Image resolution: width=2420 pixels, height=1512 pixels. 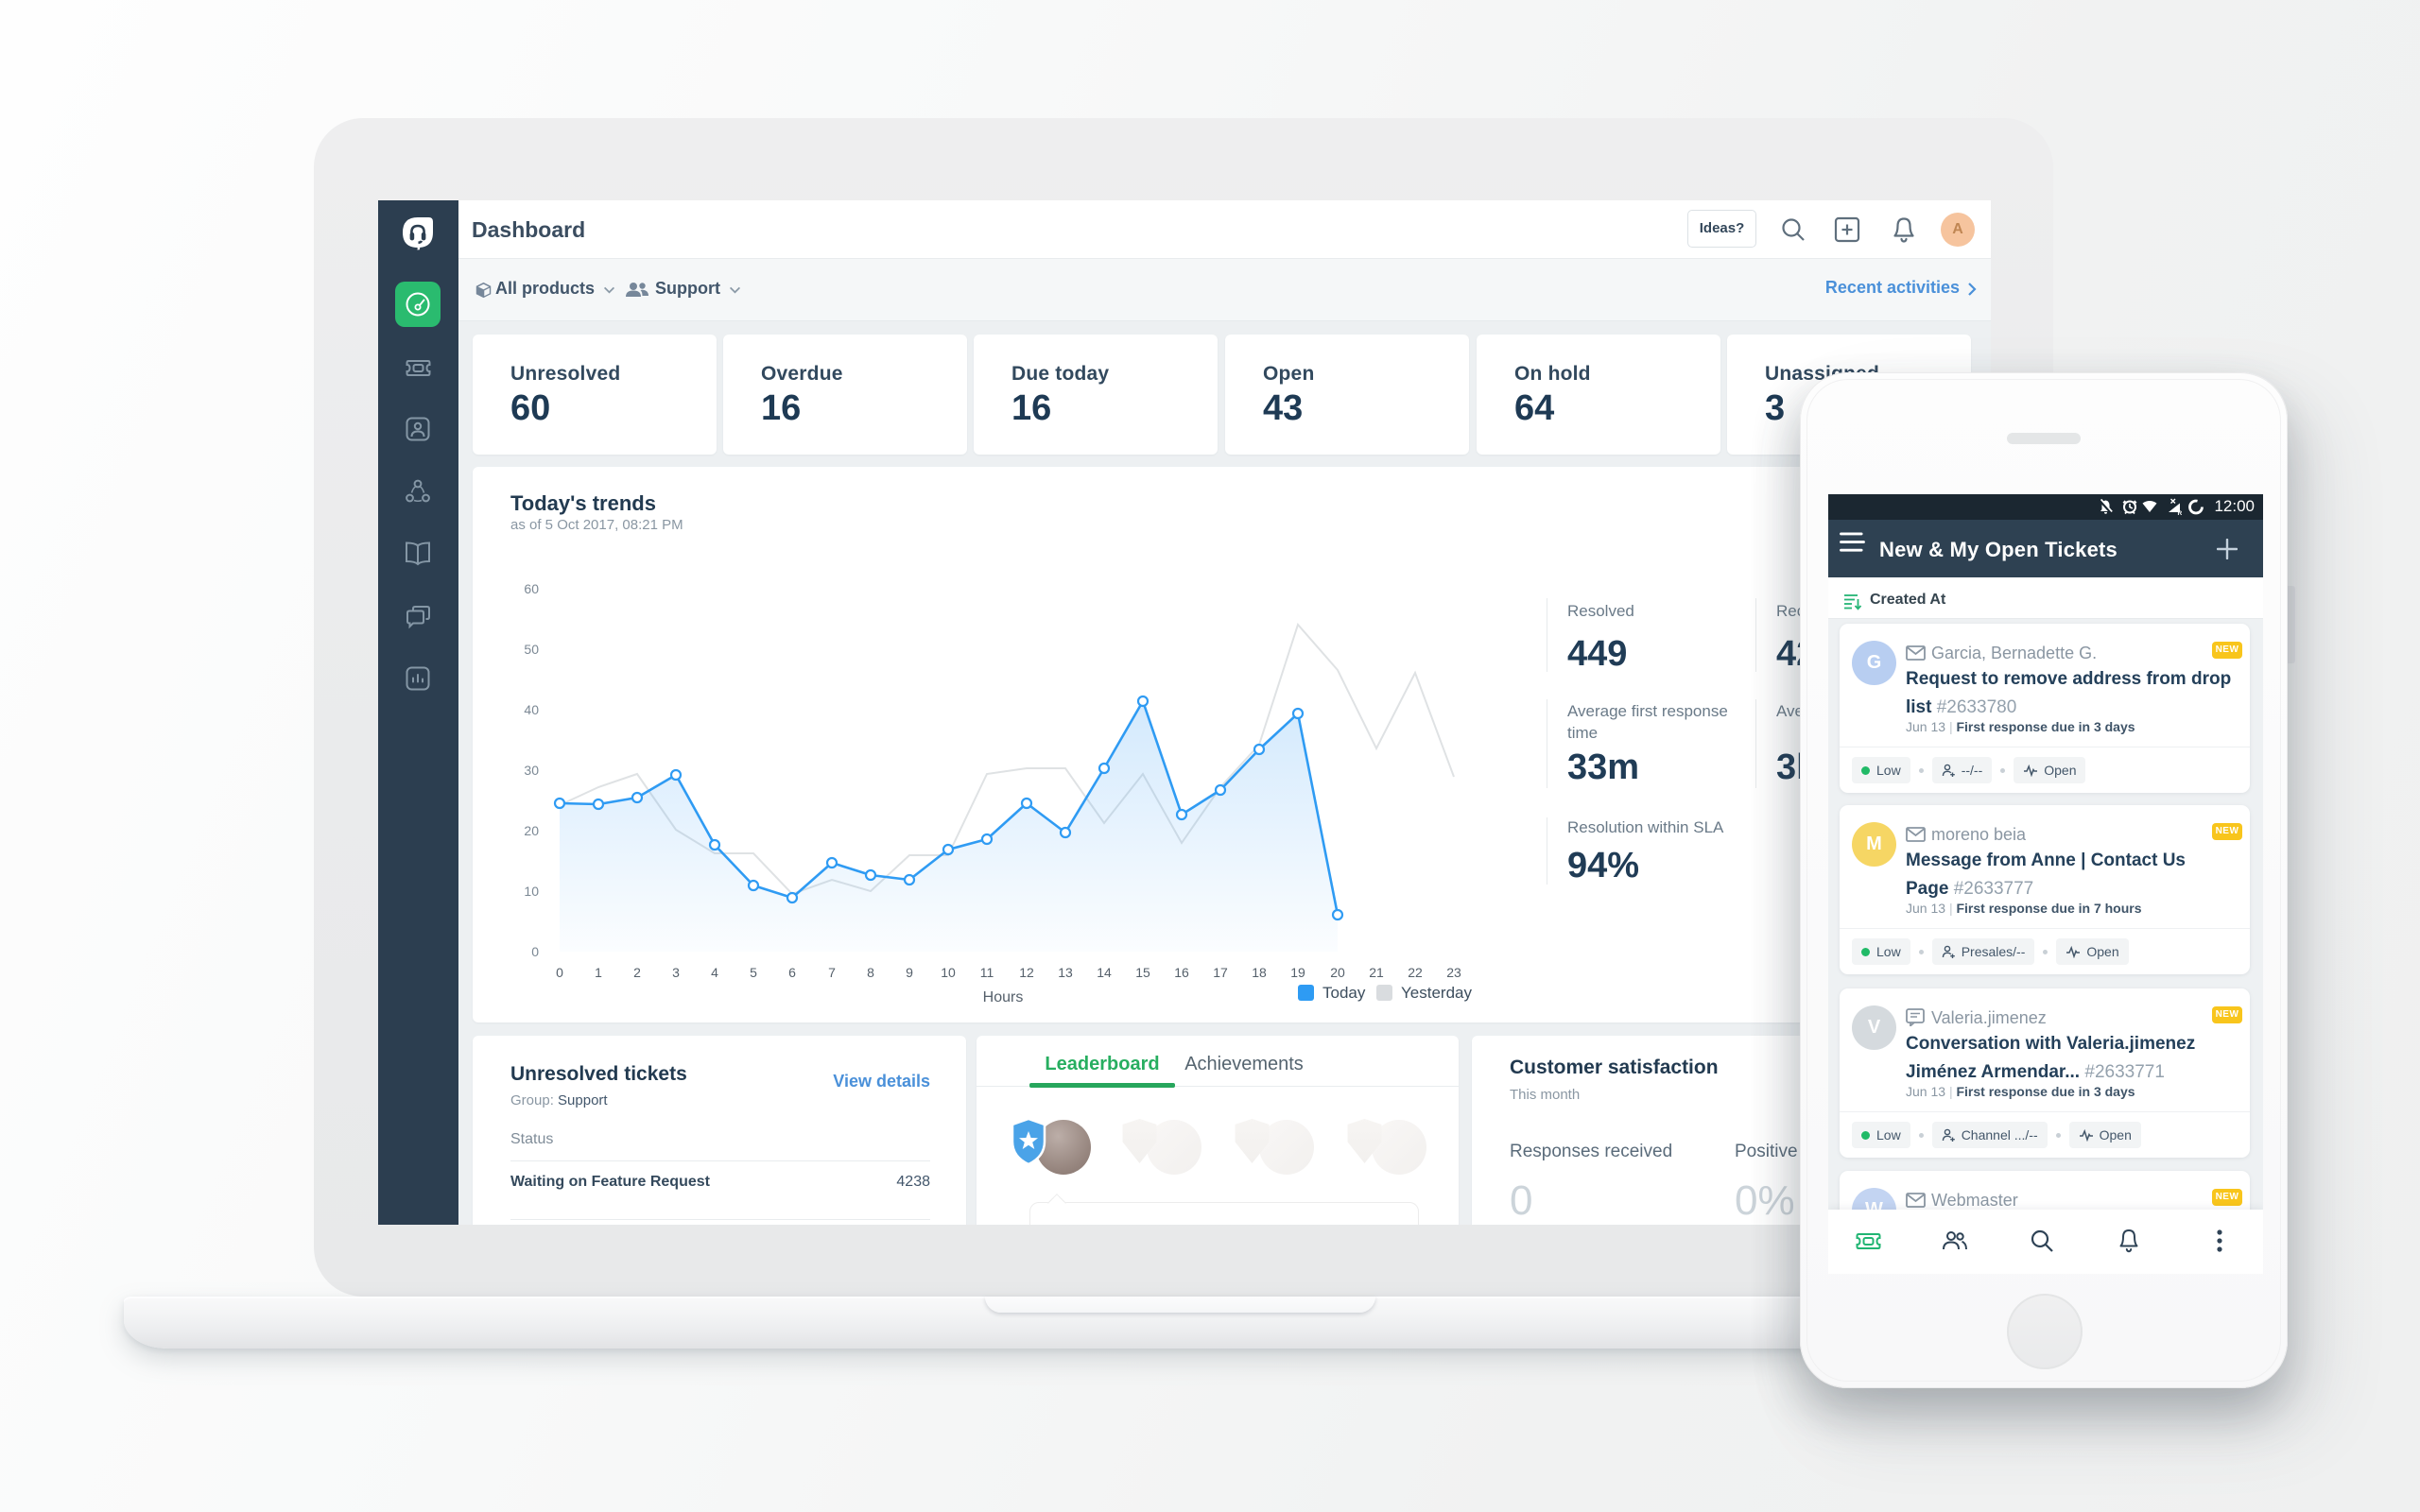 What do you see at coordinates (909, 972) in the screenshot?
I see `svg-text: 9` at bounding box center [909, 972].